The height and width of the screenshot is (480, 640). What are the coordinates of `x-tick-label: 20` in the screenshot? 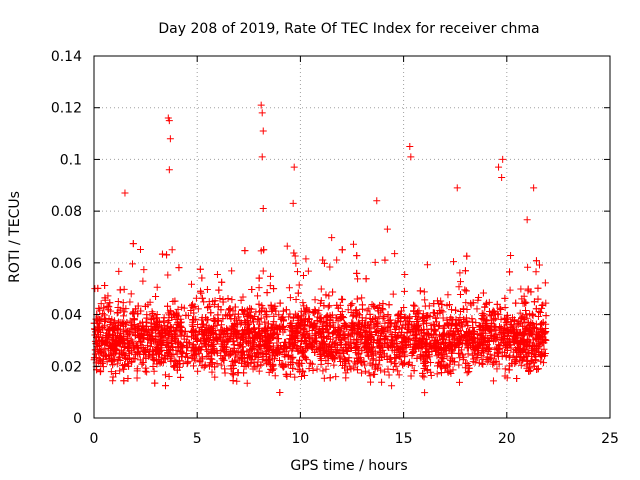 It's located at (507, 439).